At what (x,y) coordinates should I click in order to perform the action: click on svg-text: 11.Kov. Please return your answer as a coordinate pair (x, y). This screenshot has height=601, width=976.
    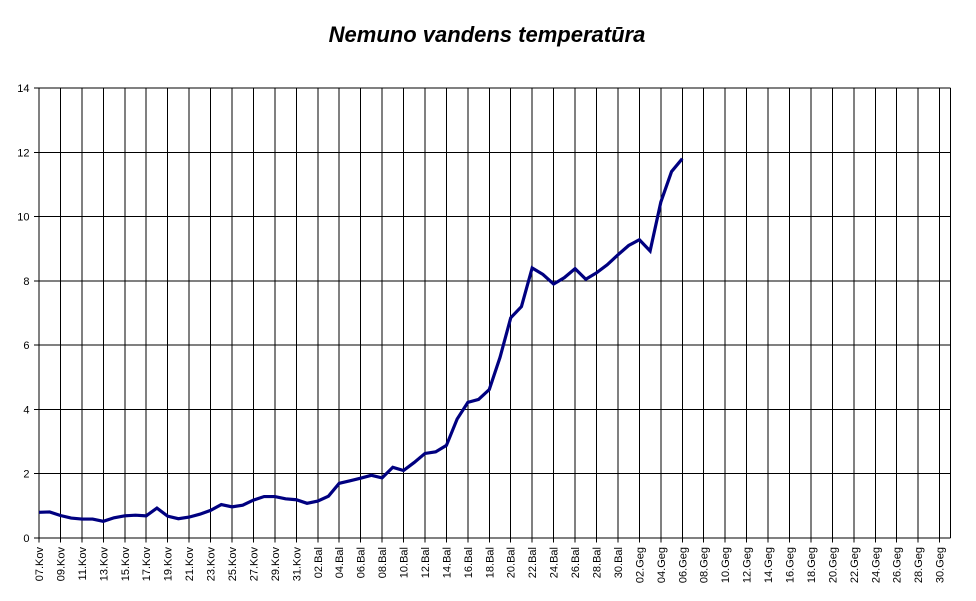
    Looking at the image, I should click on (83, 564).